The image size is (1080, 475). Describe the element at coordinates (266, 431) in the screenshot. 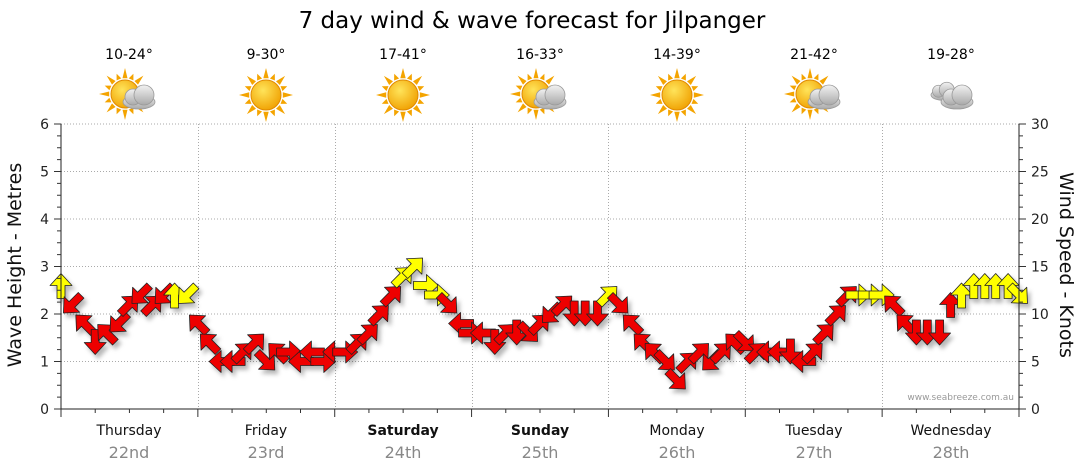

I see `day-name-label: Friday` at that location.